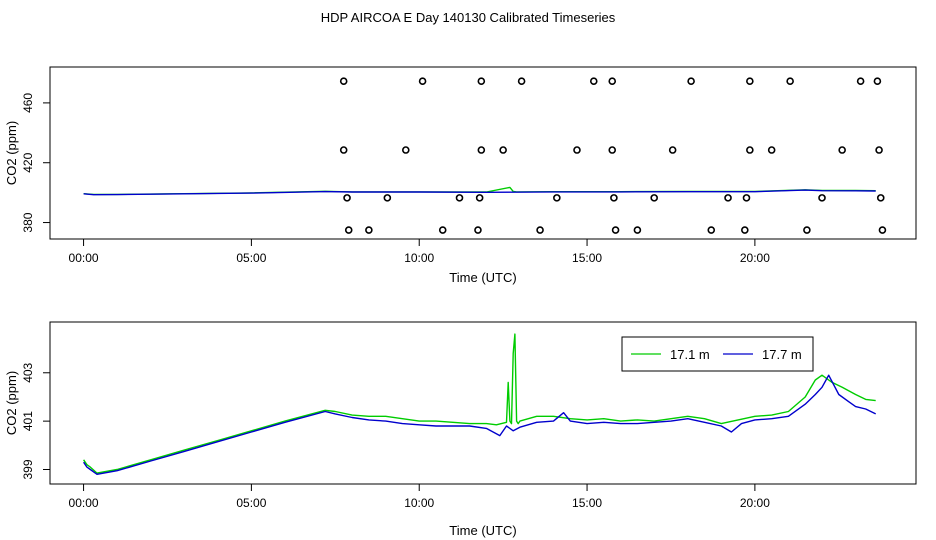 The height and width of the screenshot is (540, 936). What do you see at coordinates (35, 163) in the screenshot?
I see `top-y-axis: 380 420 460` at bounding box center [35, 163].